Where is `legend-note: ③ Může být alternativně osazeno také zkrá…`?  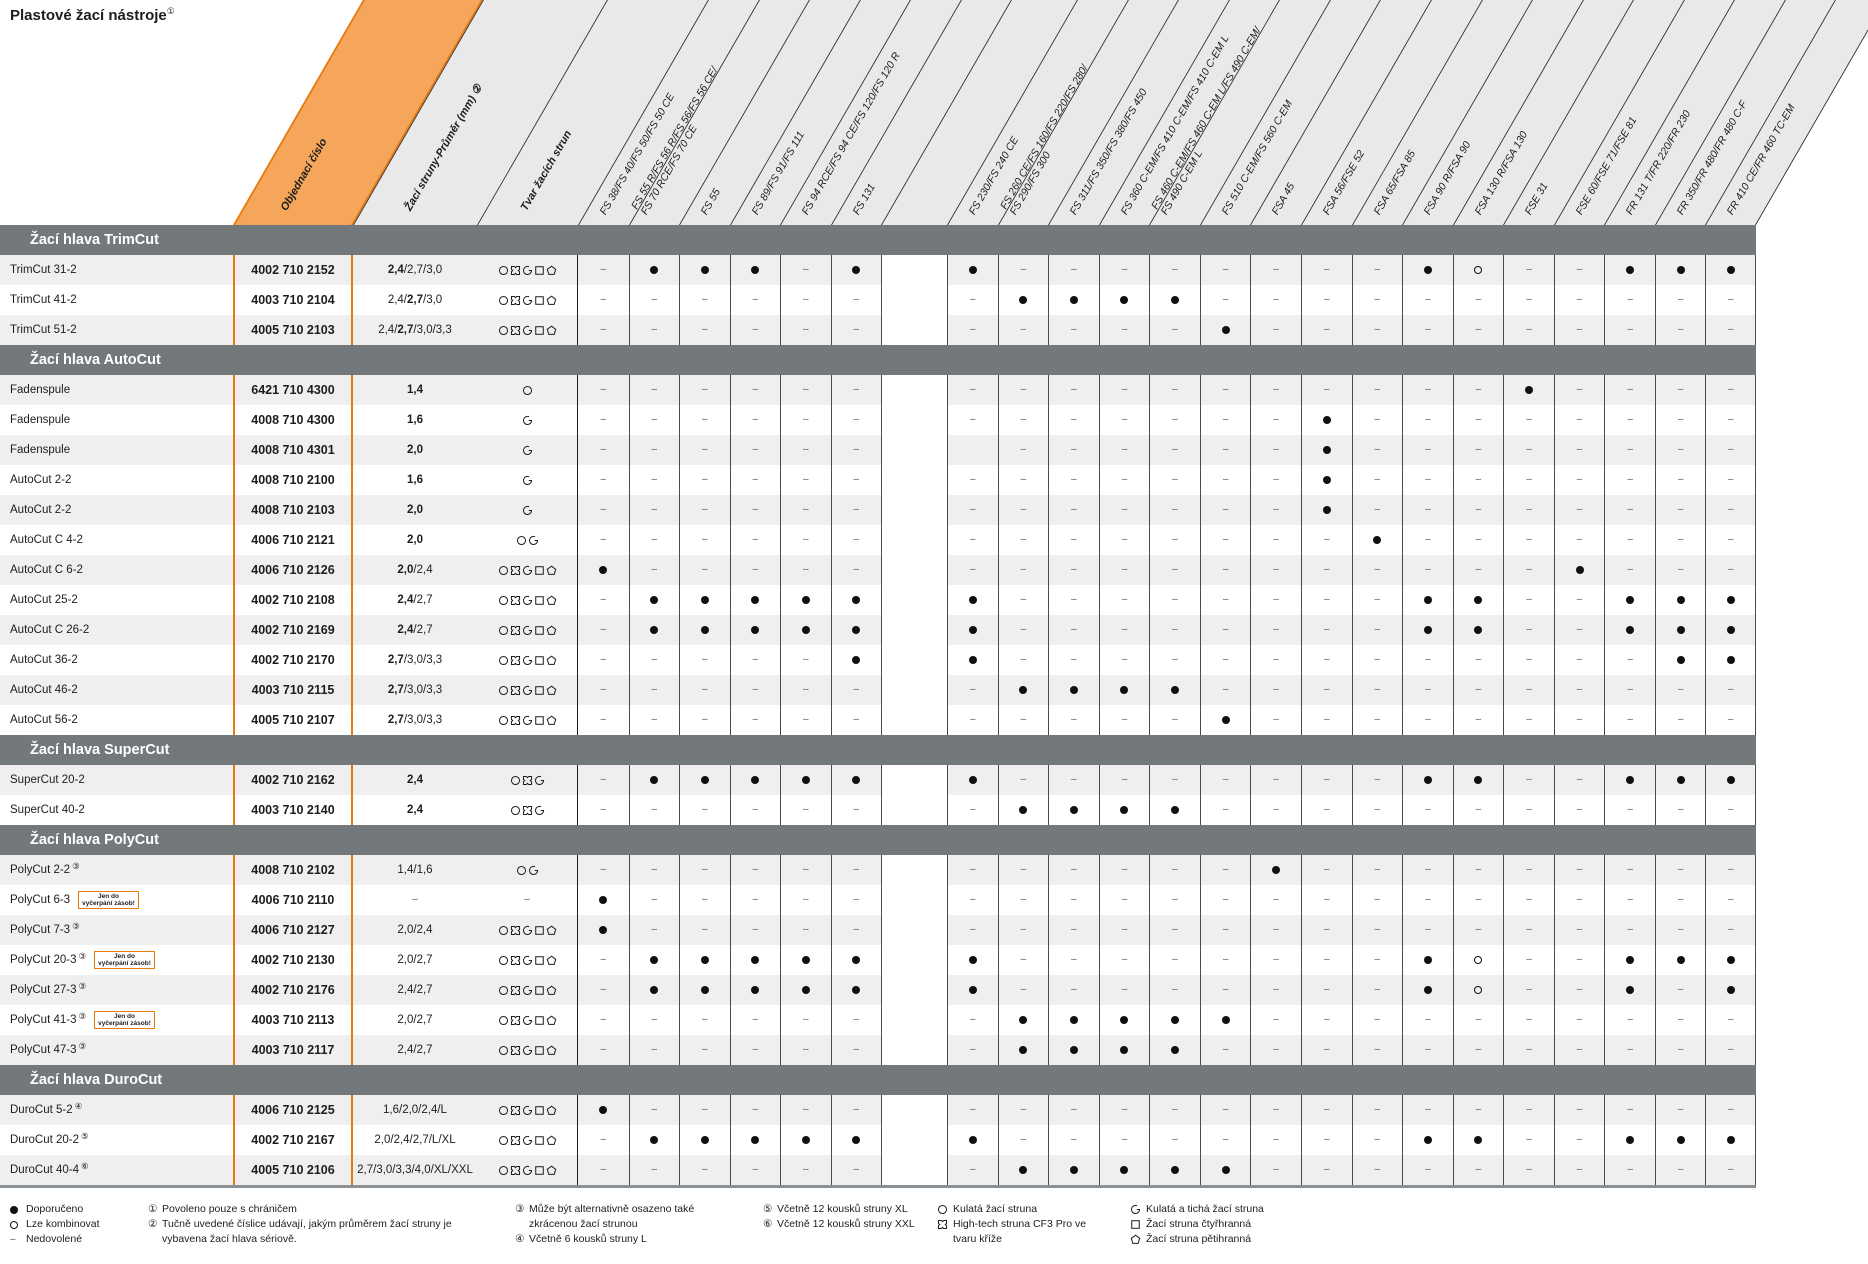 legend-note: ③ Může být alternativně osazeno také zkrá… is located at coordinates (640, 1217).